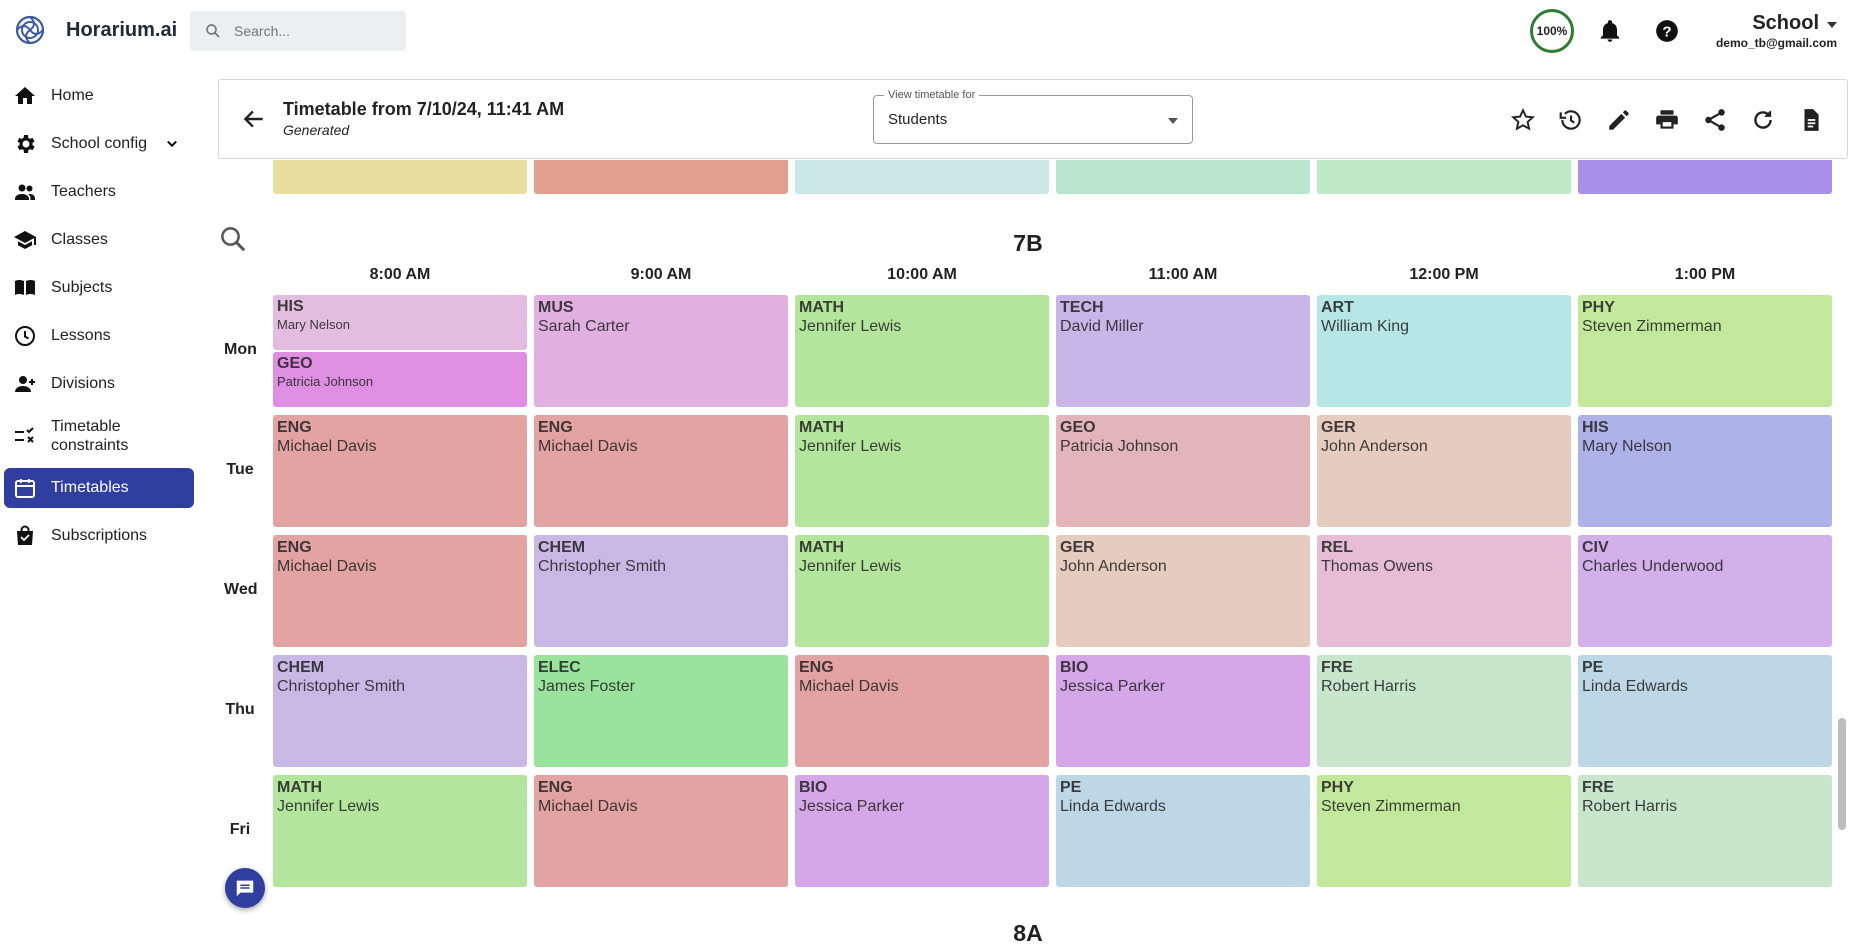  Describe the element at coordinates (1033, 116) in the screenshot. I see `view-timetable-for-select: View timetable for Students` at that location.